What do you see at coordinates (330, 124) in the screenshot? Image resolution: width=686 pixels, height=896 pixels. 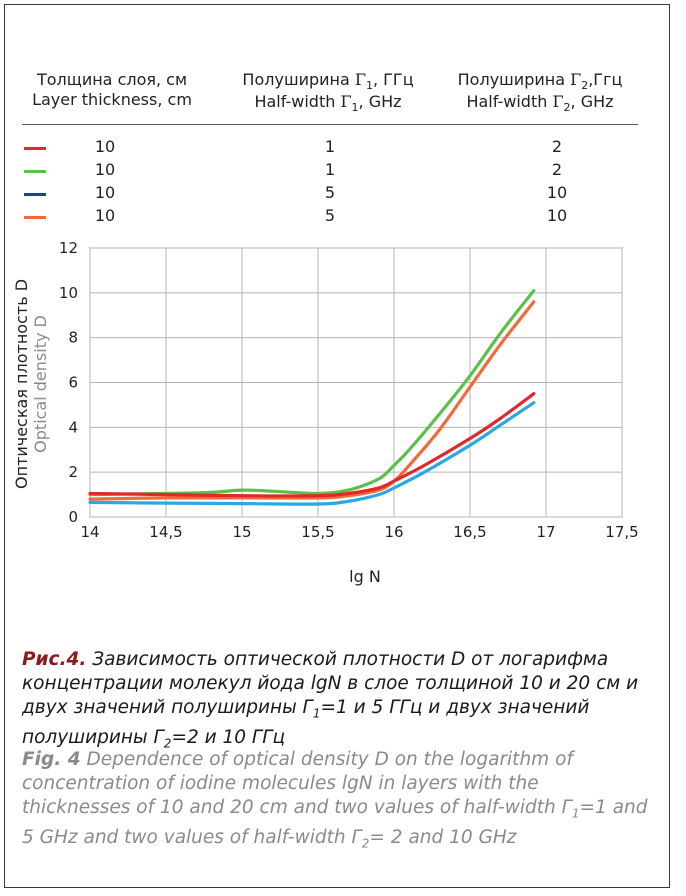 I see `header-divider` at bounding box center [330, 124].